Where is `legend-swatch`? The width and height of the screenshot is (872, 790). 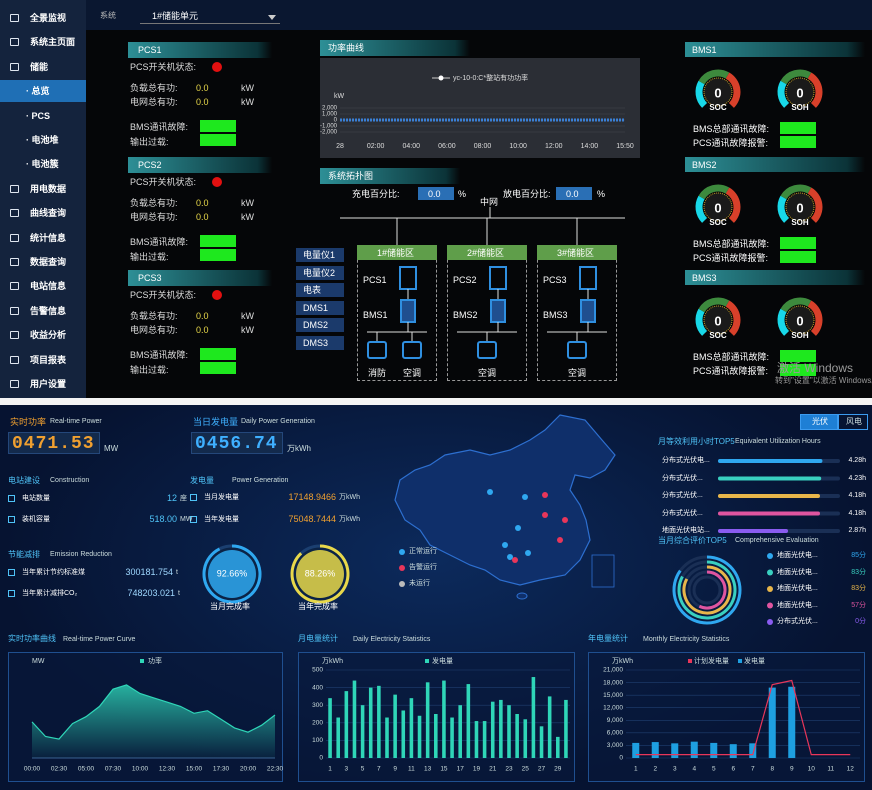
legend-swatch is located at coordinates (427, 661).